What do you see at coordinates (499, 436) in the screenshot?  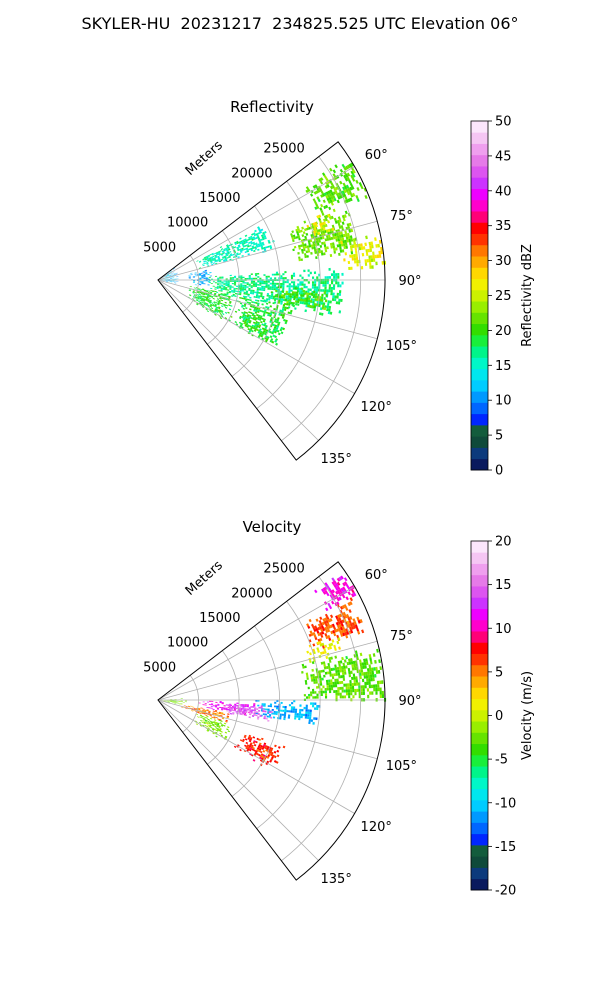 I see `colorbar-tick-label: 5` at bounding box center [499, 436].